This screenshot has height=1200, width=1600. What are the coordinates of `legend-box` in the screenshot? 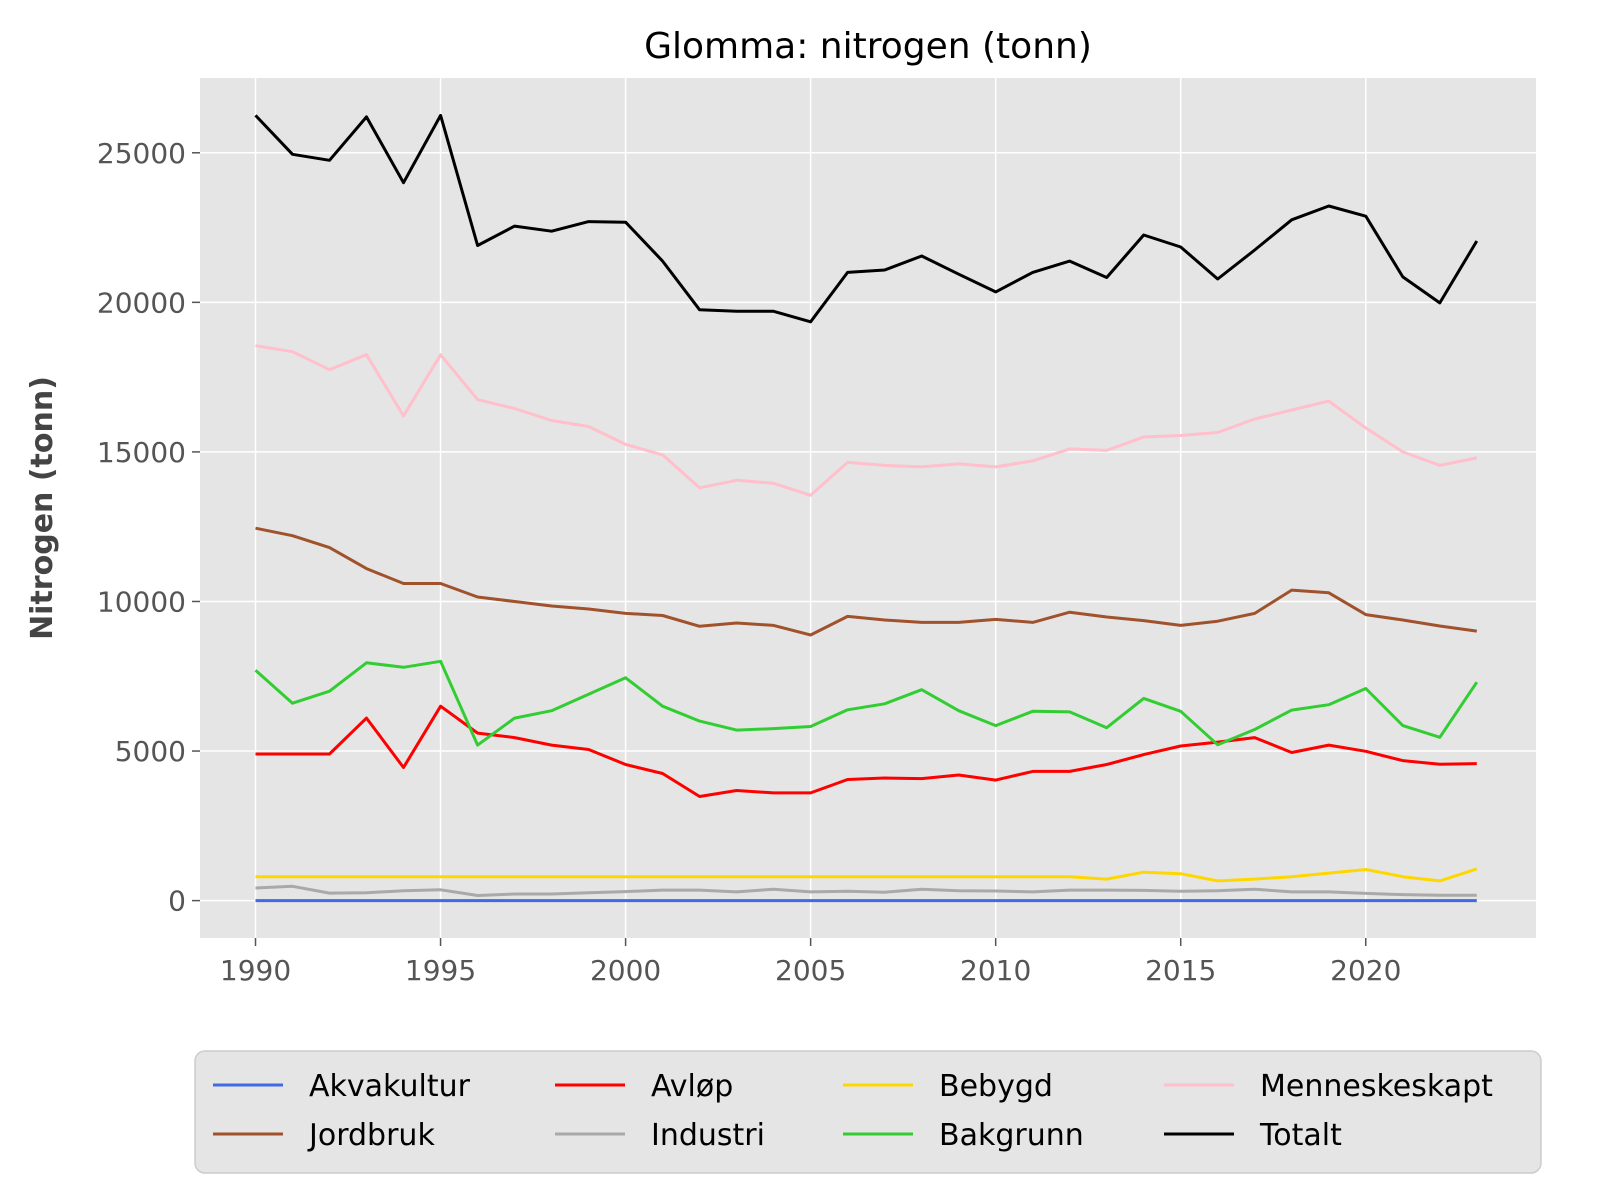 It's located at (868, 1112).